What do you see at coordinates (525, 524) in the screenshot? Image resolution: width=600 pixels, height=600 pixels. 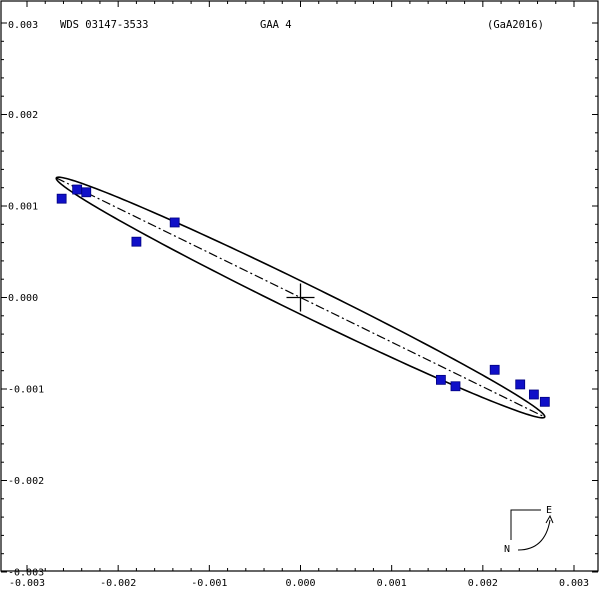 I see `compass-axes` at bounding box center [525, 524].